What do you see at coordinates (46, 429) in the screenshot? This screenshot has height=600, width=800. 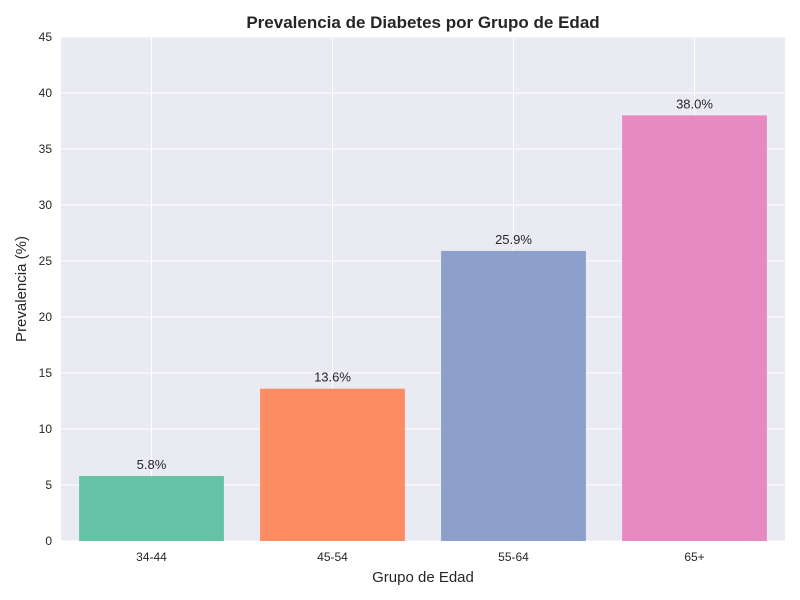 I see `y-tick-label: 10` at bounding box center [46, 429].